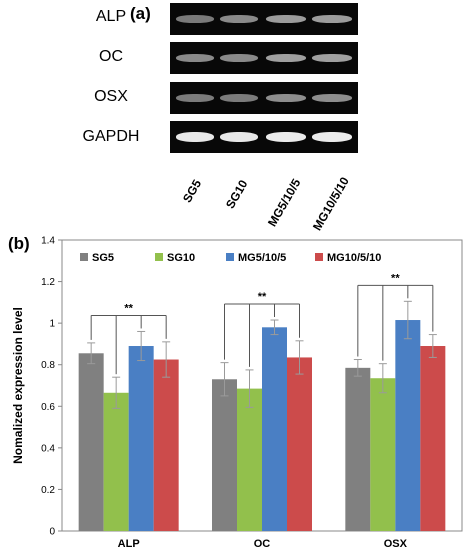  I want to click on lane-label-sg10: SG10, so click(237, 194).